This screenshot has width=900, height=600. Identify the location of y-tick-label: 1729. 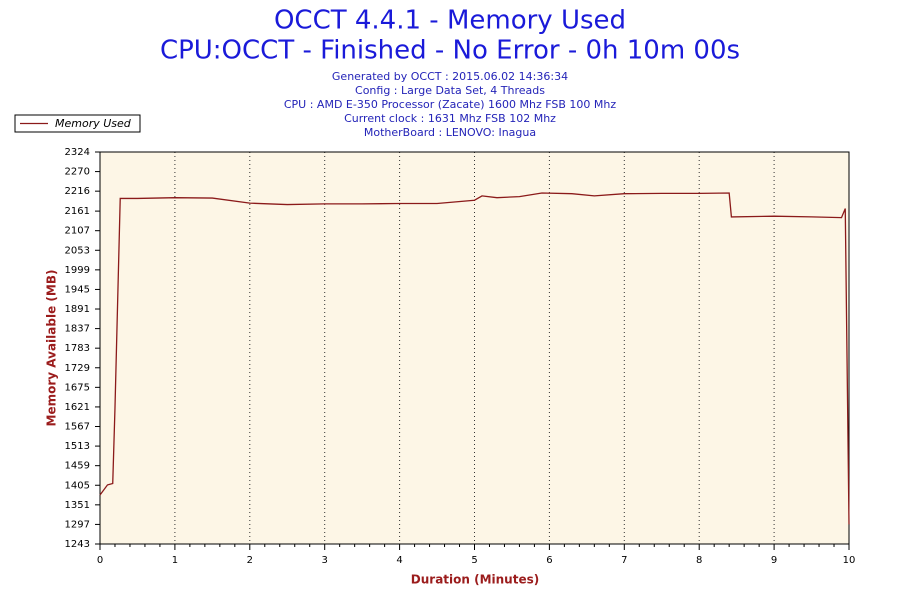
(77, 368).